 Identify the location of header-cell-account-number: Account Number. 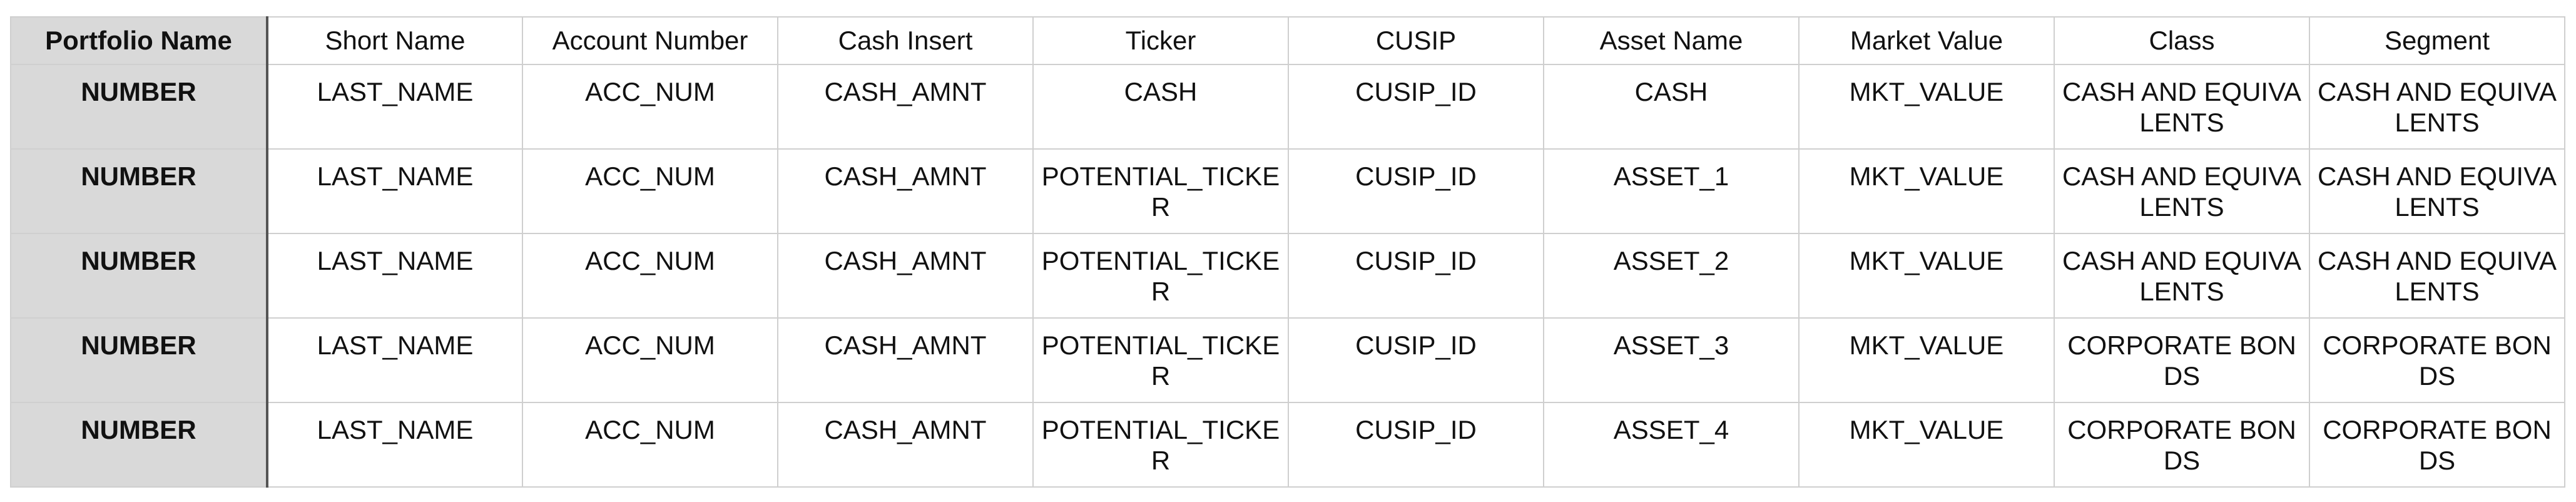
(650, 40).